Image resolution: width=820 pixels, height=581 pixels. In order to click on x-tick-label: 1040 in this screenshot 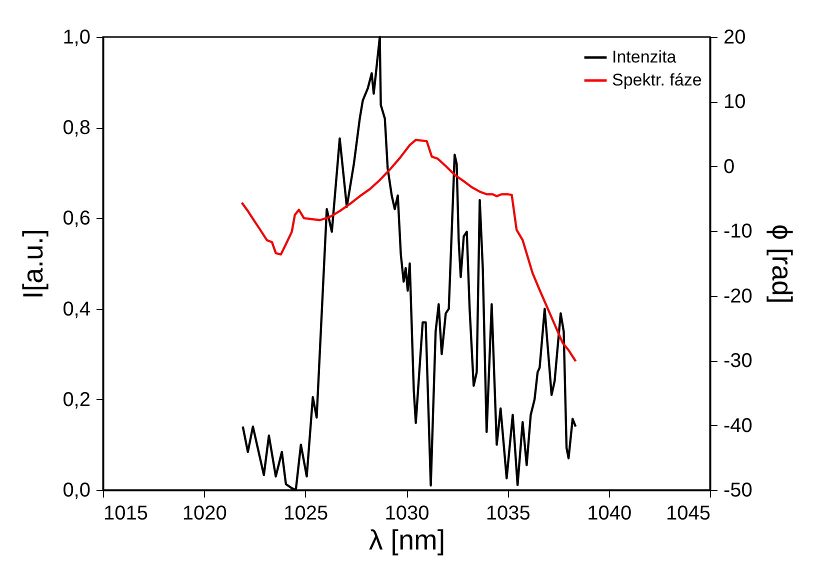, I will do `click(609, 513)`.